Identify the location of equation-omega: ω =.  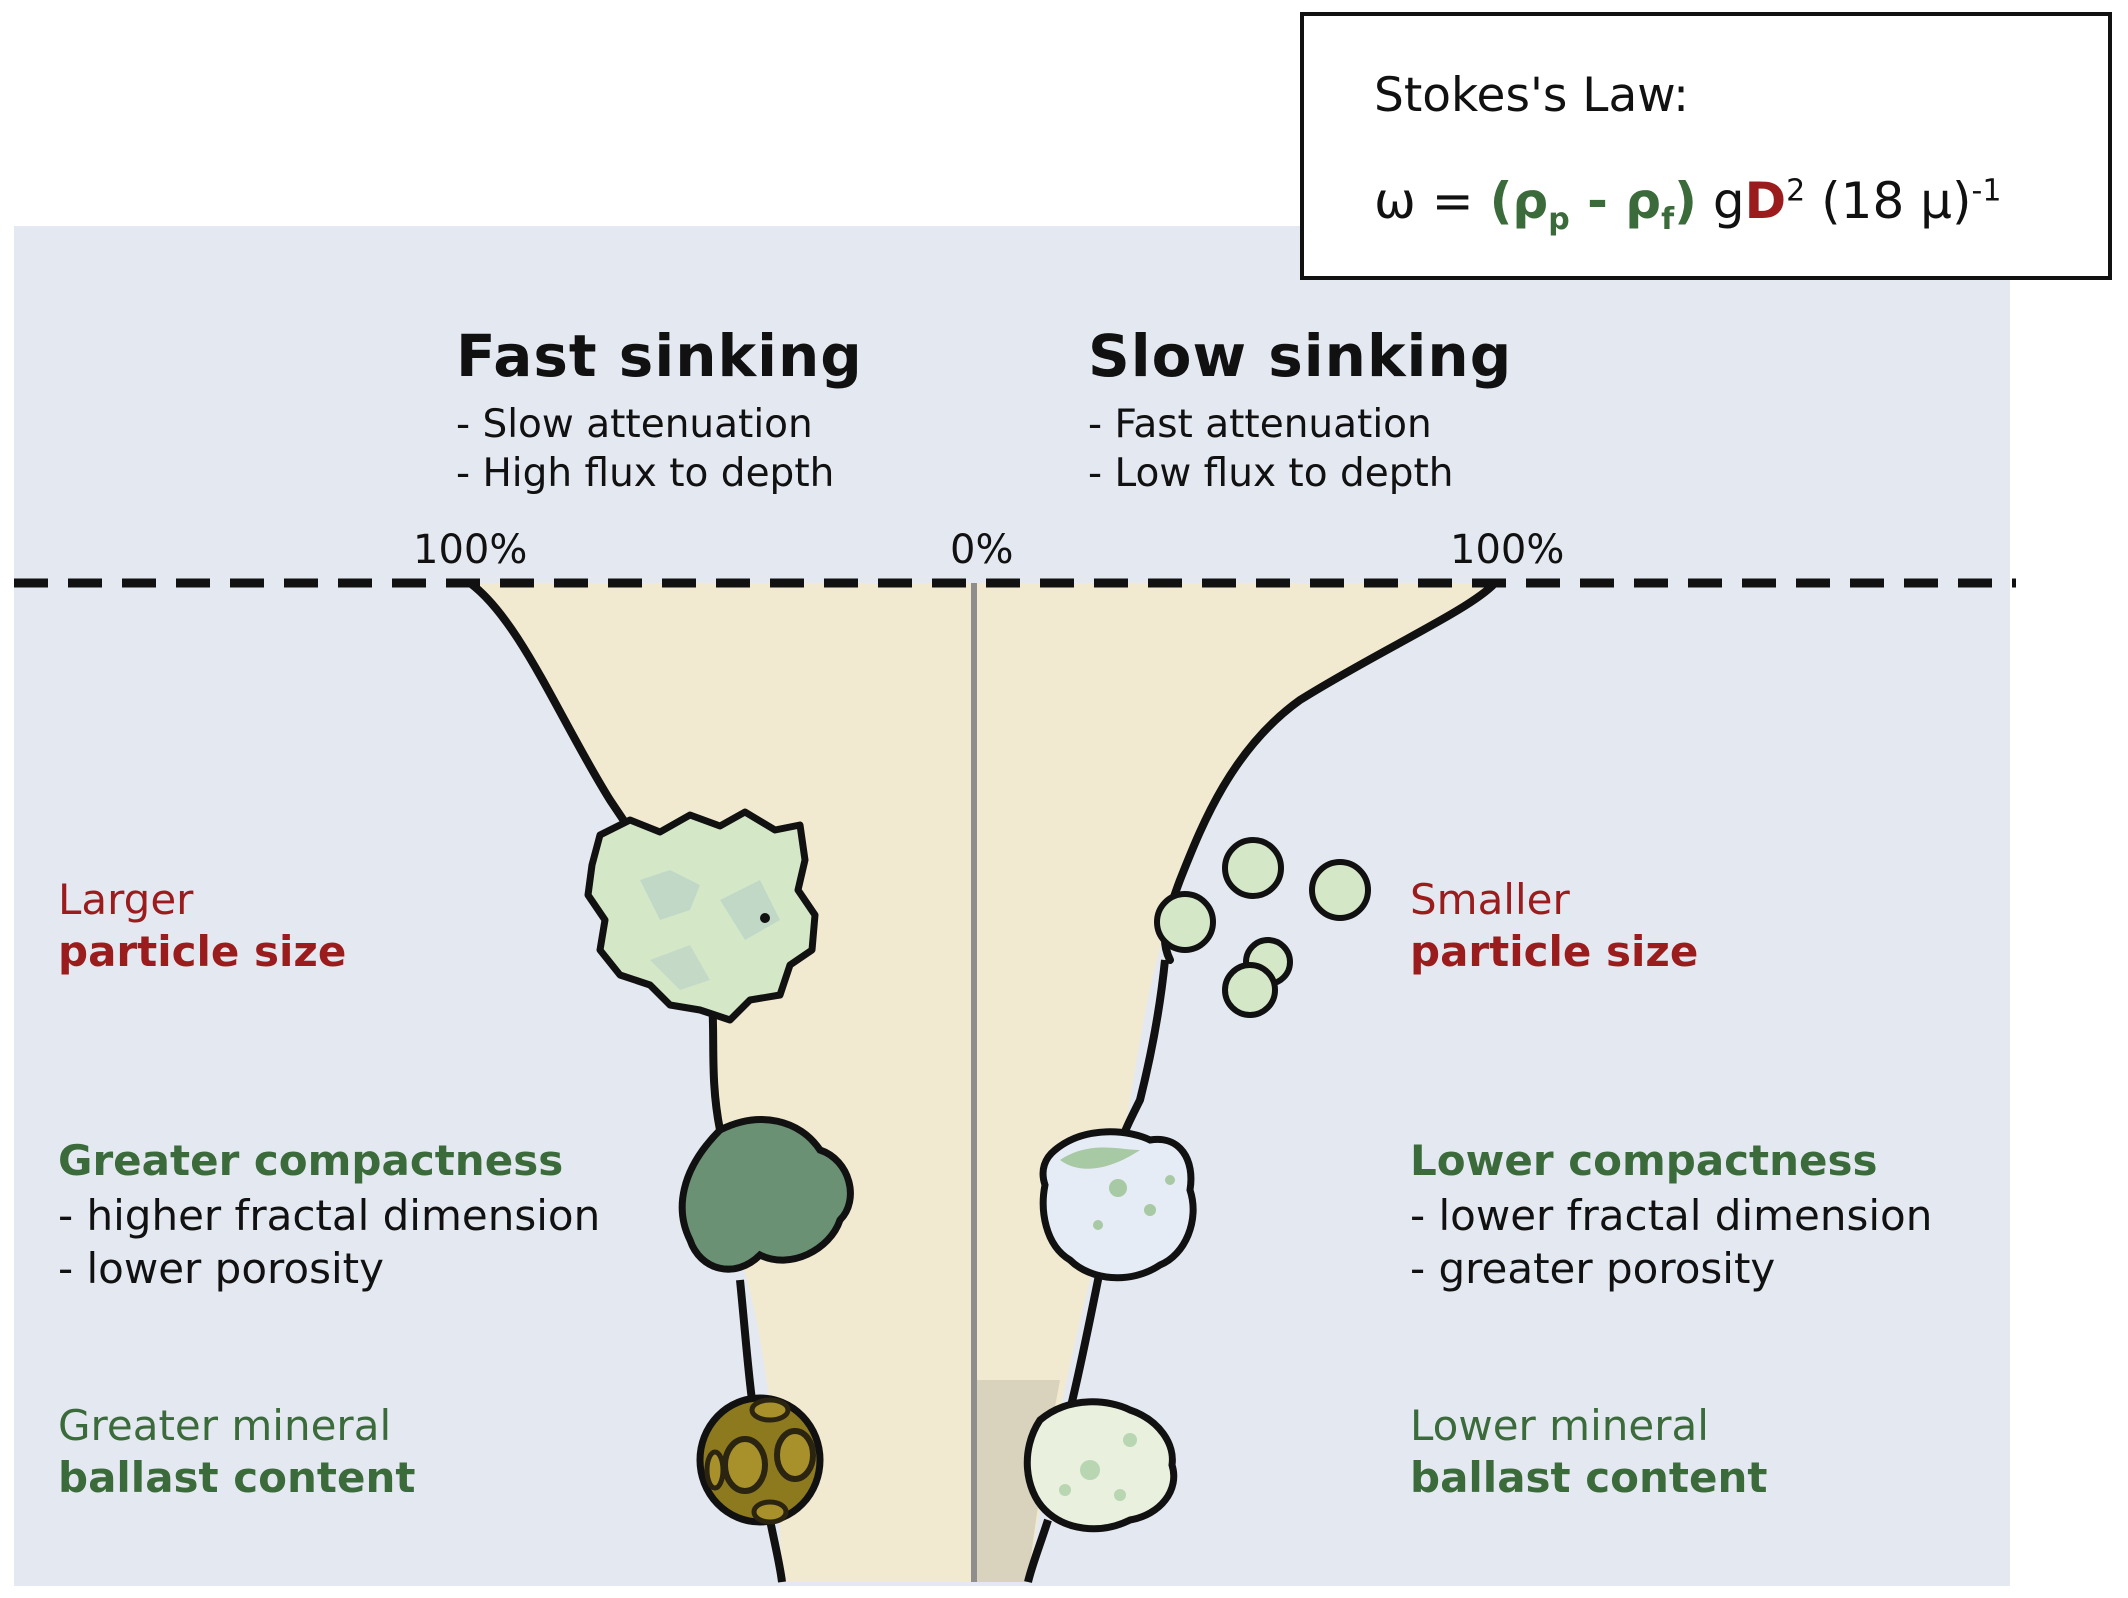
(1424, 201).